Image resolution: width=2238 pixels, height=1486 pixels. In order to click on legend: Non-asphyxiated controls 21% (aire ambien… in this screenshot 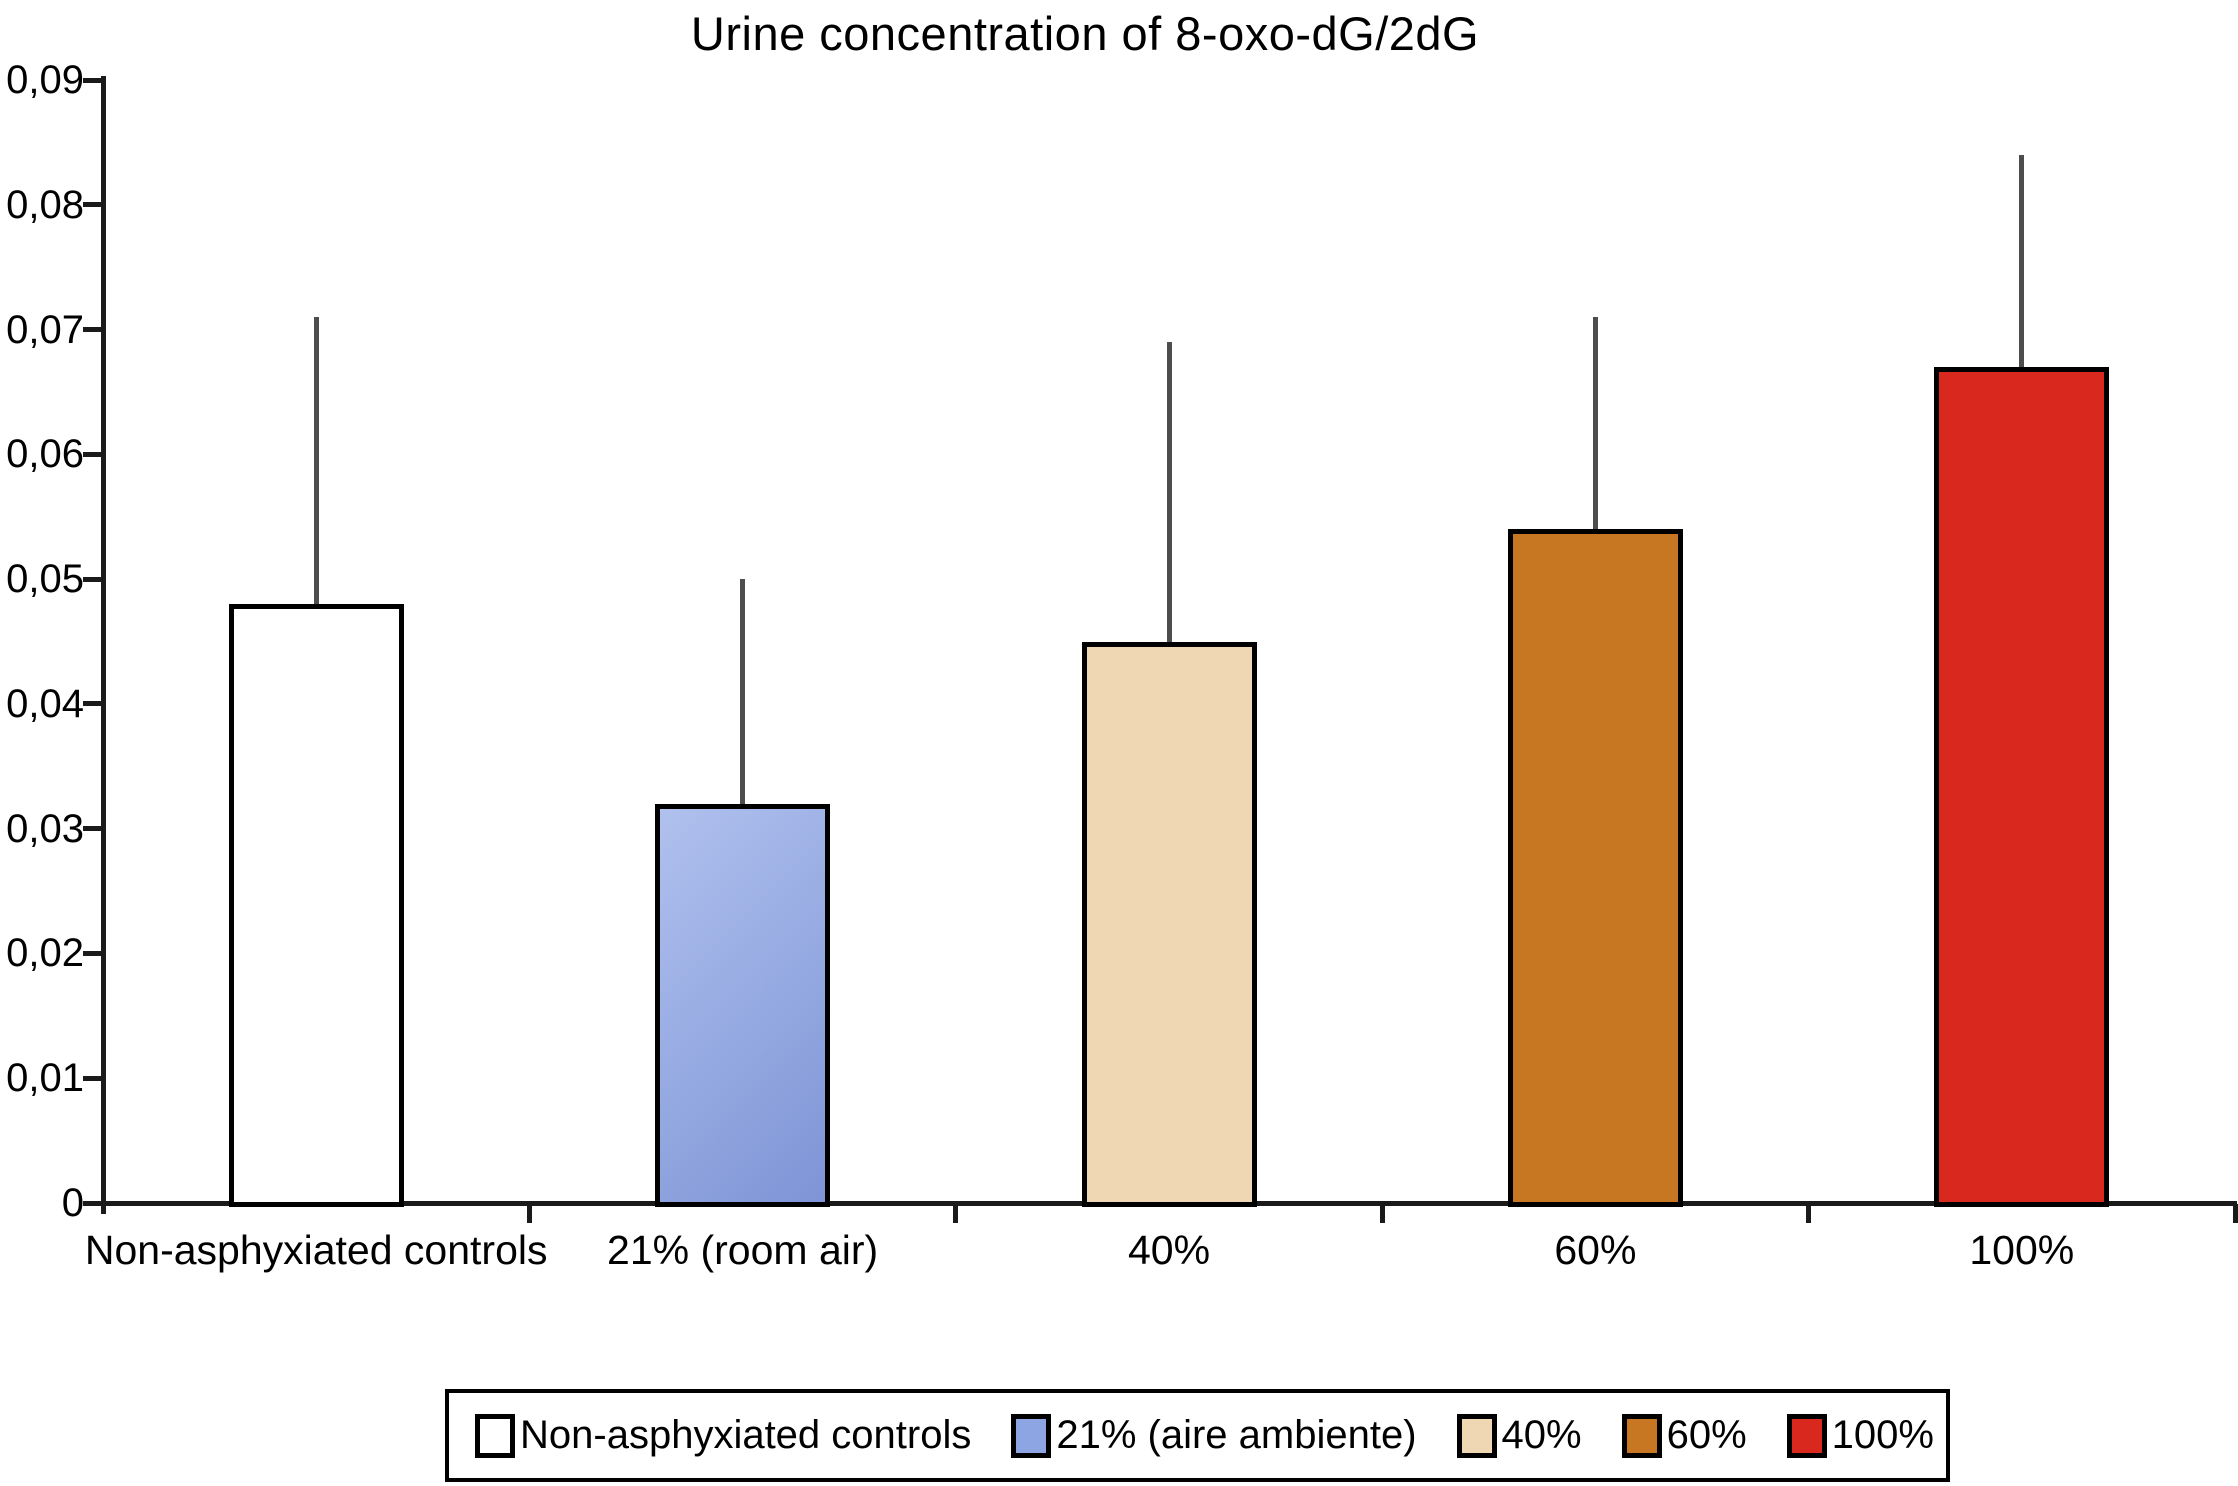, I will do `click(1197, 1435)`.